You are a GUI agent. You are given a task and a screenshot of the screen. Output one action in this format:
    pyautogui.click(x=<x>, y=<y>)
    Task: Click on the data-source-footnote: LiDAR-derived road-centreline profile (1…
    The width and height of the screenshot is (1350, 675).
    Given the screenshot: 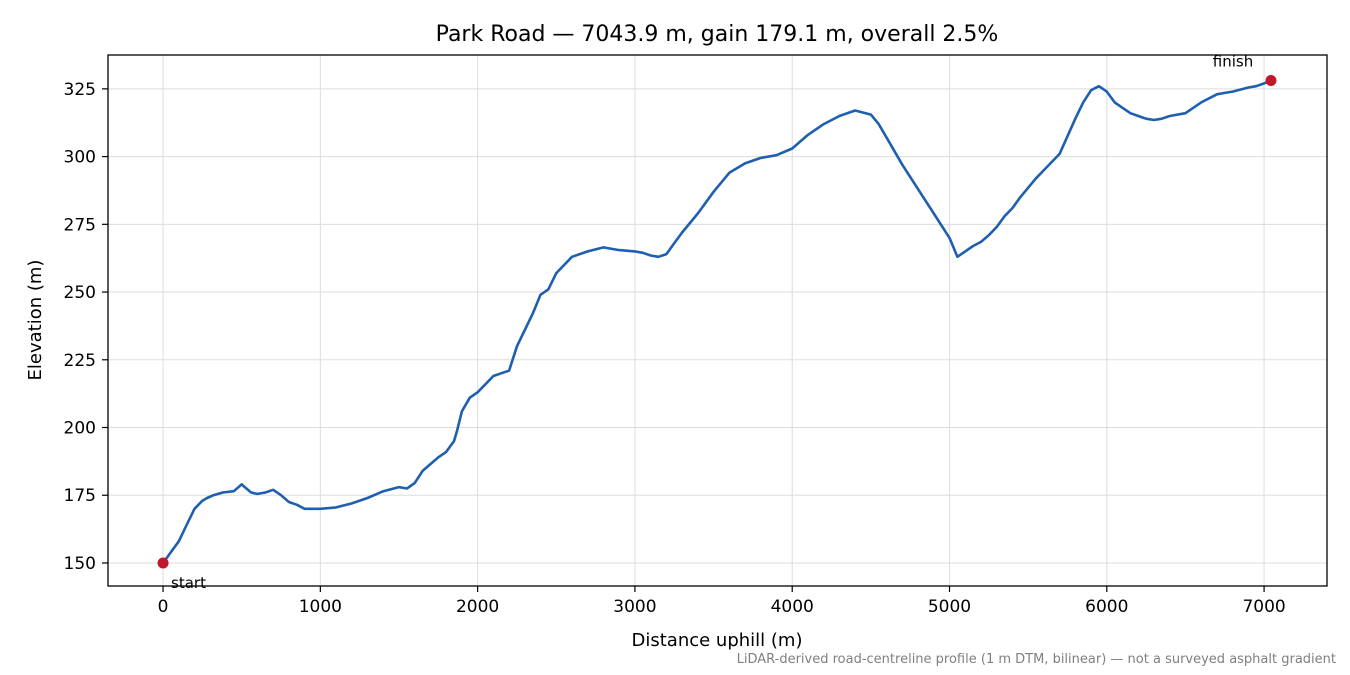 What is the action you would take?
    pyautogui.click(x=1036, y=659)
    